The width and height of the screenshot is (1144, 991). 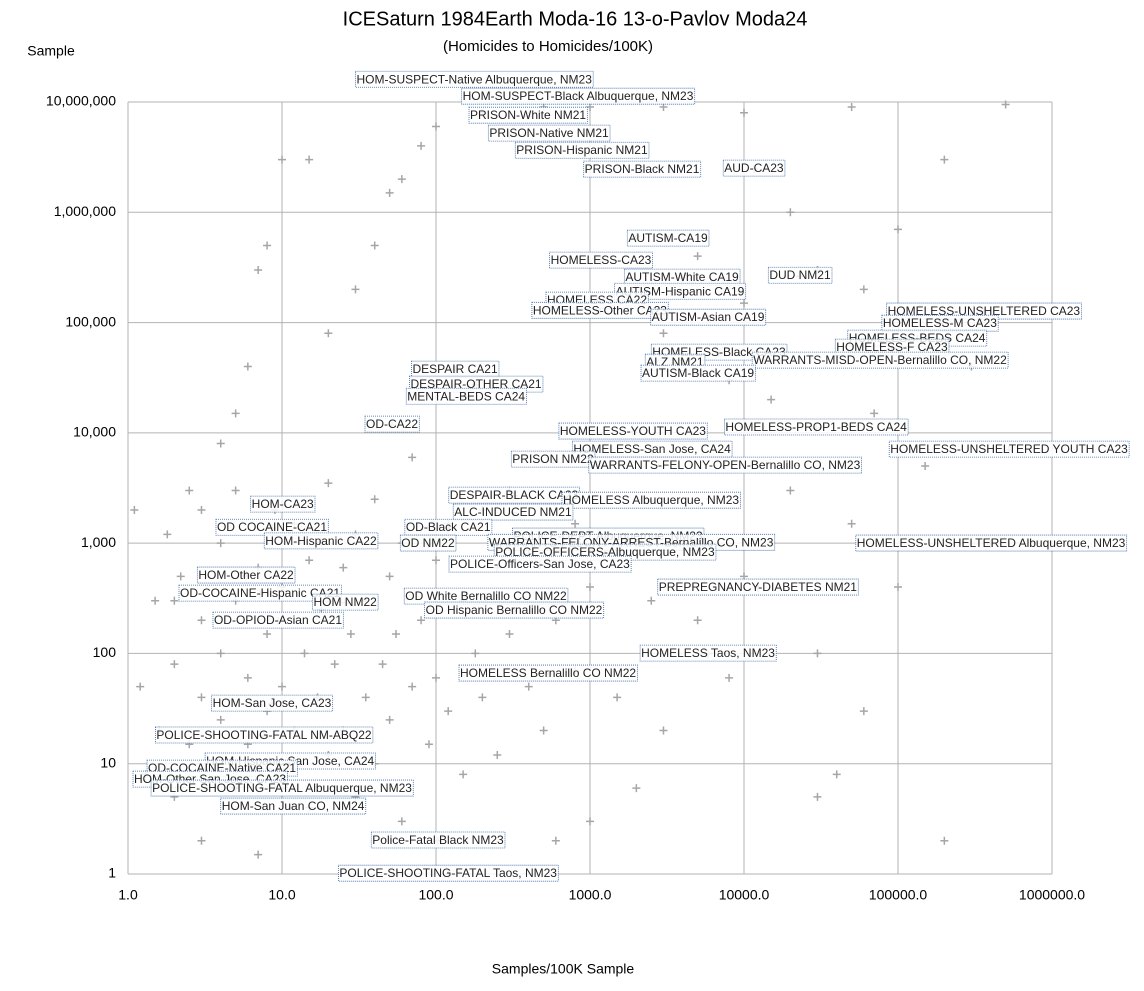 I want to click on annotation-label: HOMELESS-San Jose, CA24, so click(x=652, y=449).